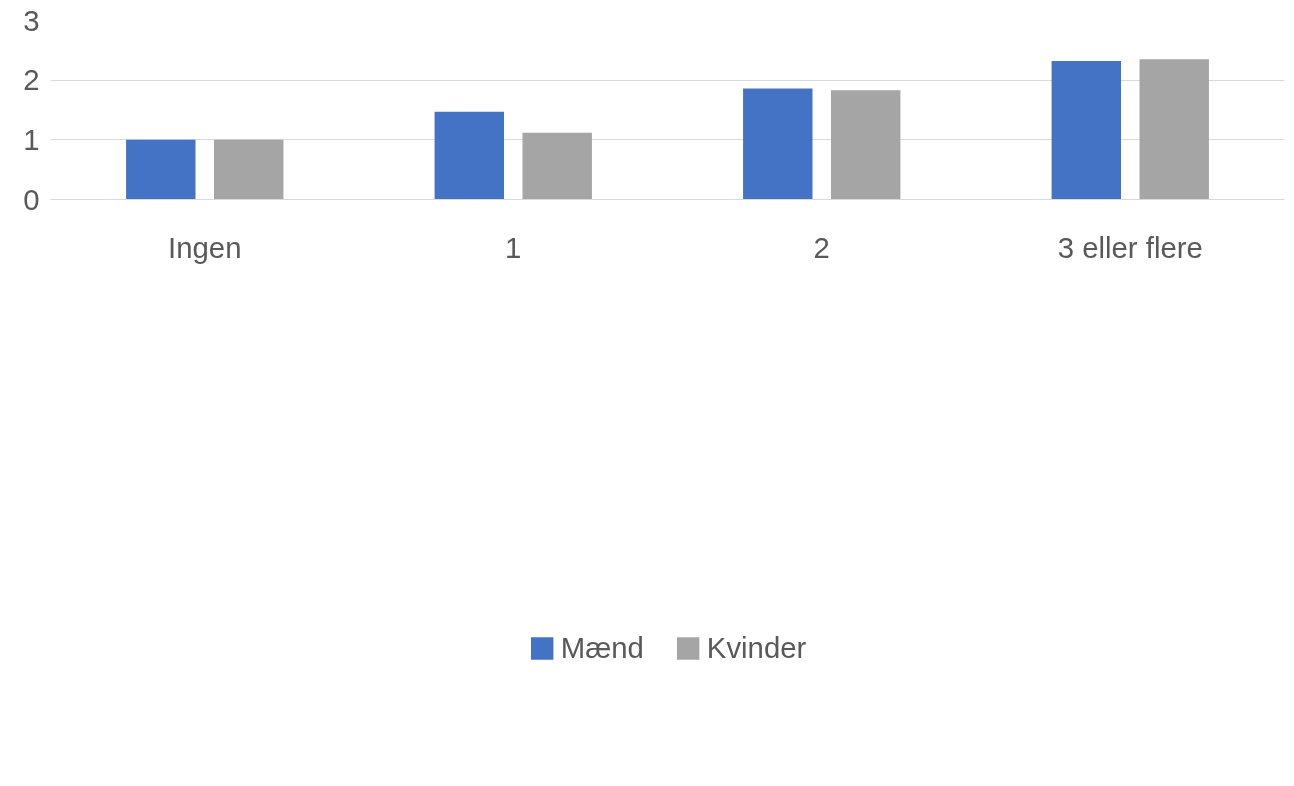 Image resolution: width=1294 pixels, height=786 pixels. I want to click on legend-label: Mænd, so click(602, 647).